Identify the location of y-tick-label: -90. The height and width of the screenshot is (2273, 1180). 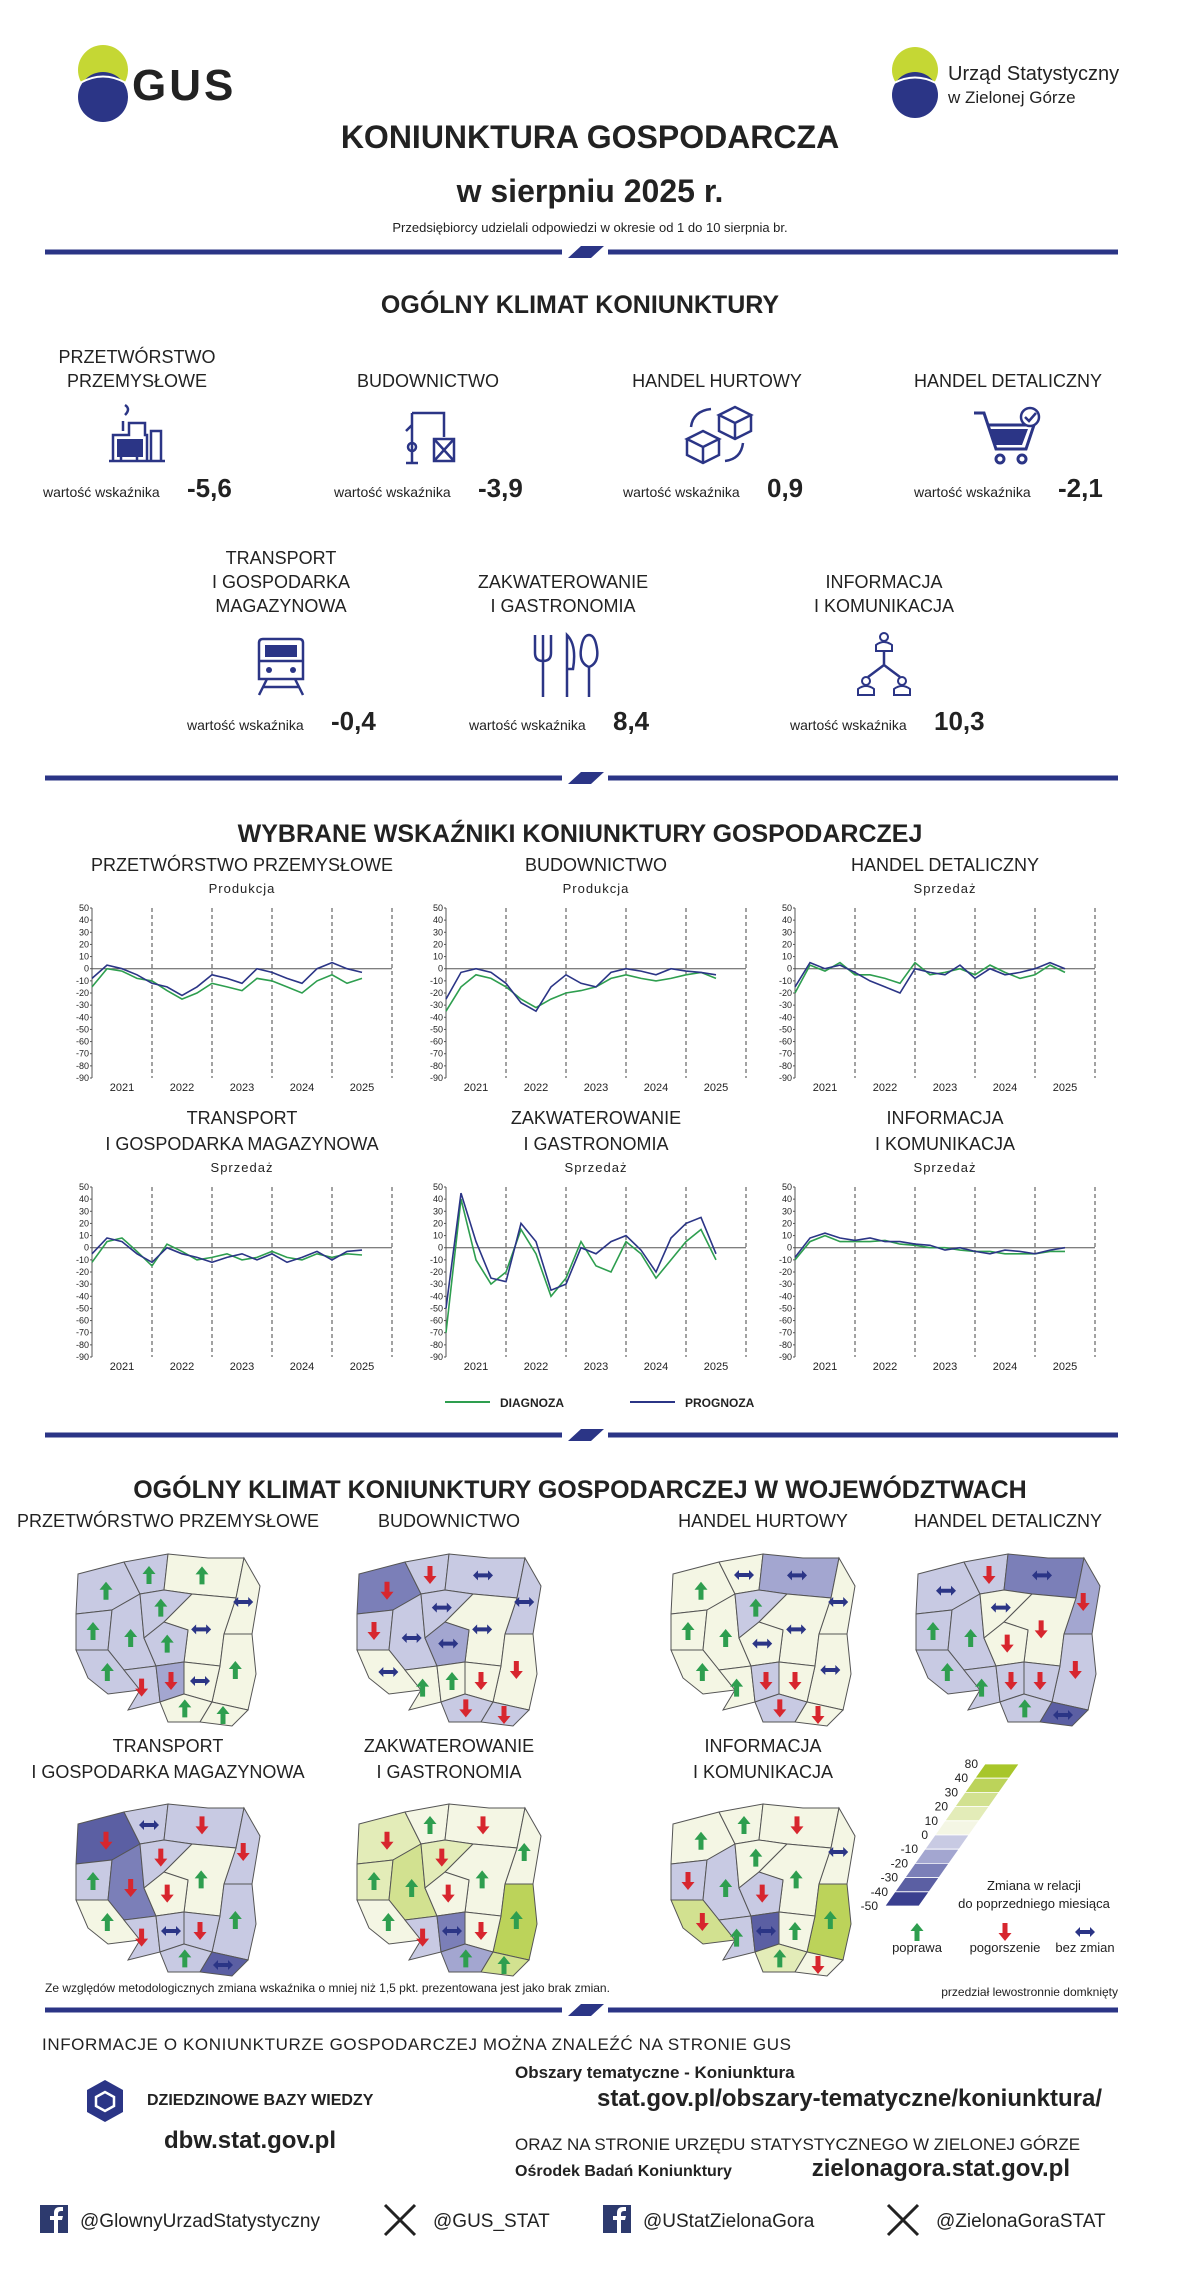
(785, 1078).